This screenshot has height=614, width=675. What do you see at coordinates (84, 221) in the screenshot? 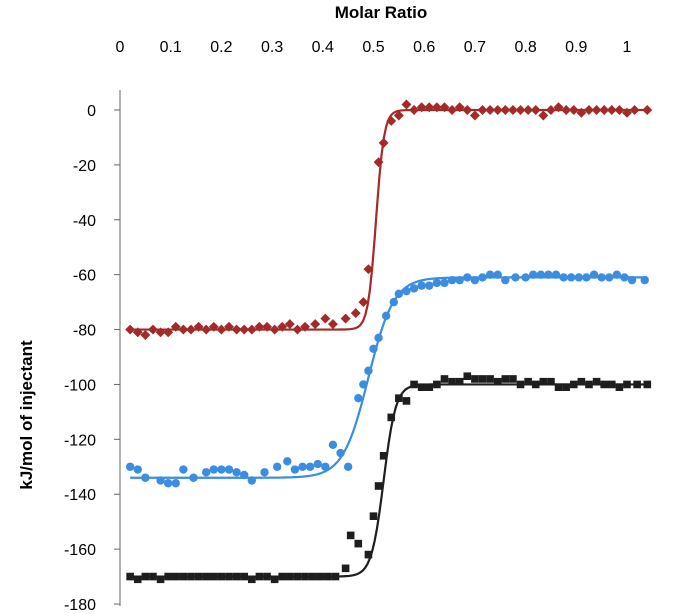
I see `y-tick-label: -40` at bounding box center [84, 221].